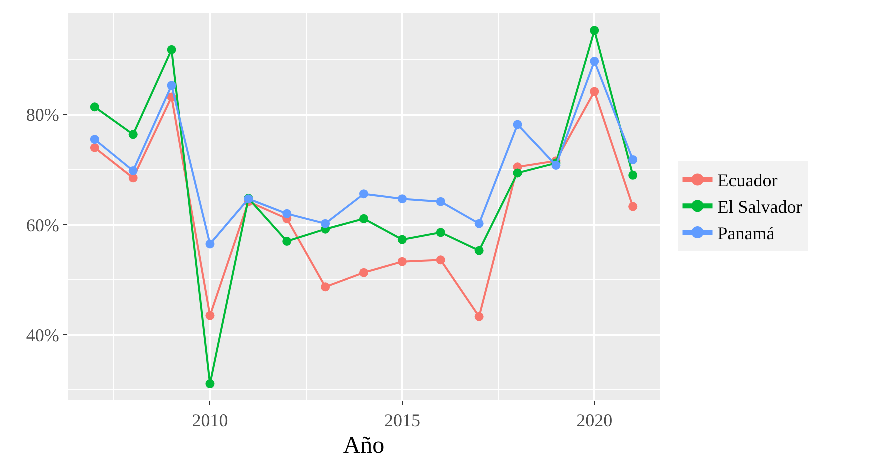 The image size is (883, 466). What do you see at coordinates (210, 420) in the screenshot?
I see `x-tick-label: 2010` at bounding box center [210, 420].